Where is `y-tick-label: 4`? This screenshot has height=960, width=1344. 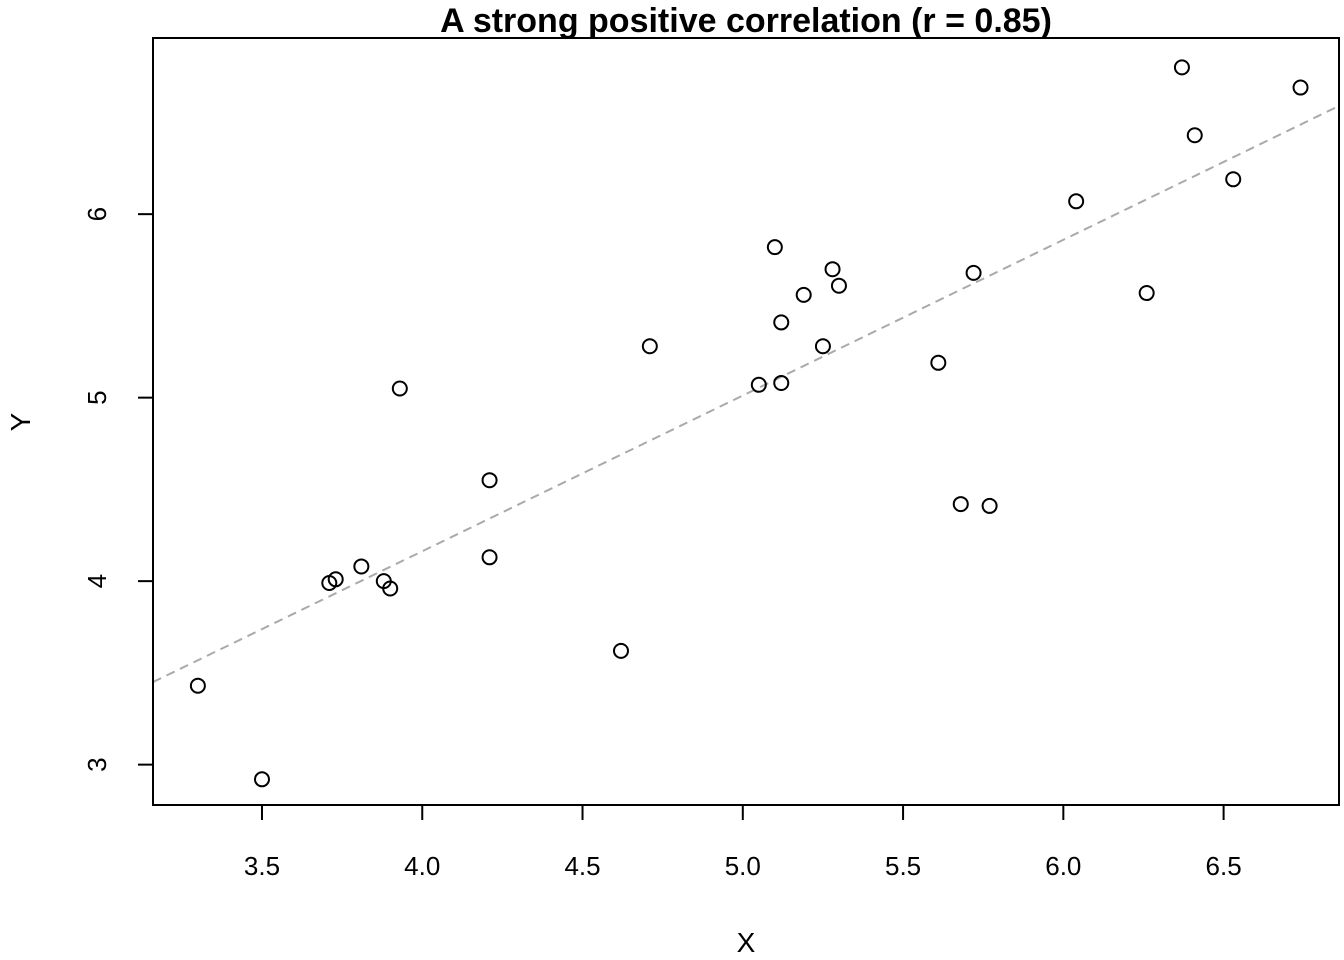 y-tick-label: 4 is located at coordinates (97, 581).